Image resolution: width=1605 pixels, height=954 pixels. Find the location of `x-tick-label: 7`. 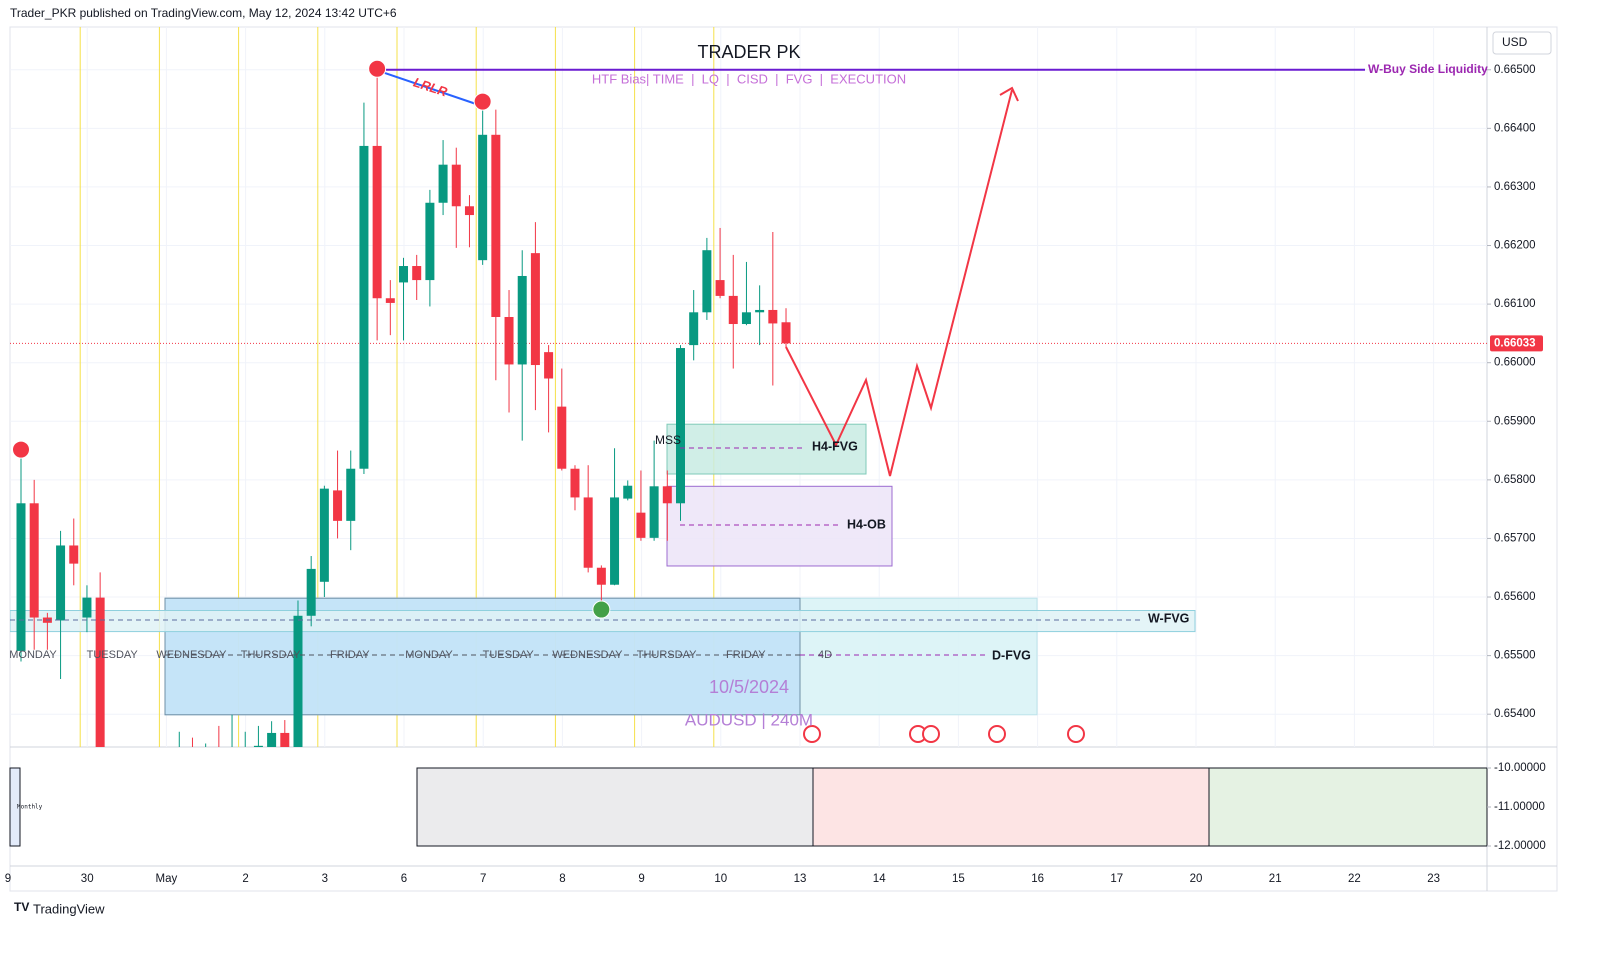

x-tick-label: 7 is located at coordinates (483, 879).